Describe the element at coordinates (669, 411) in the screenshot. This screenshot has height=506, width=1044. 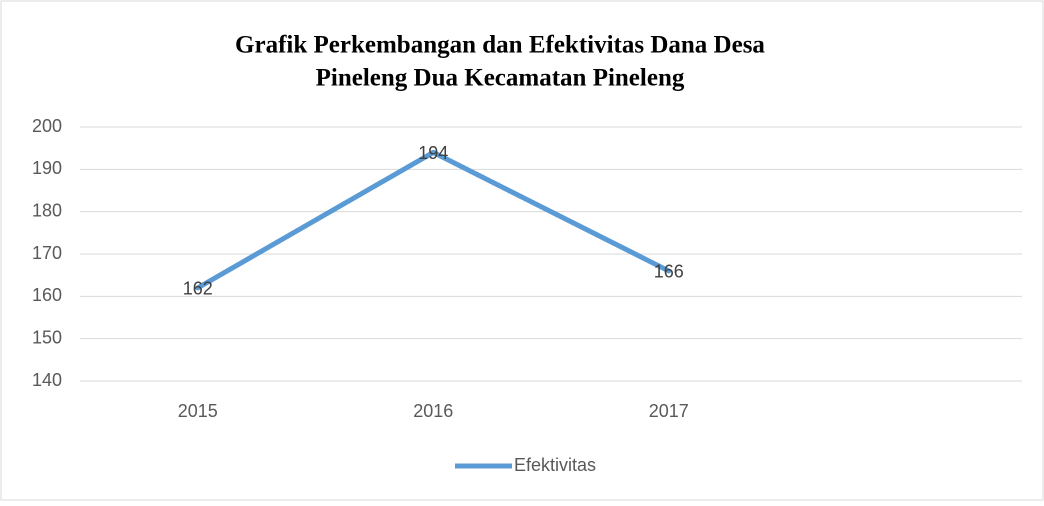
I see `x-tick-label: 2017` at that location.